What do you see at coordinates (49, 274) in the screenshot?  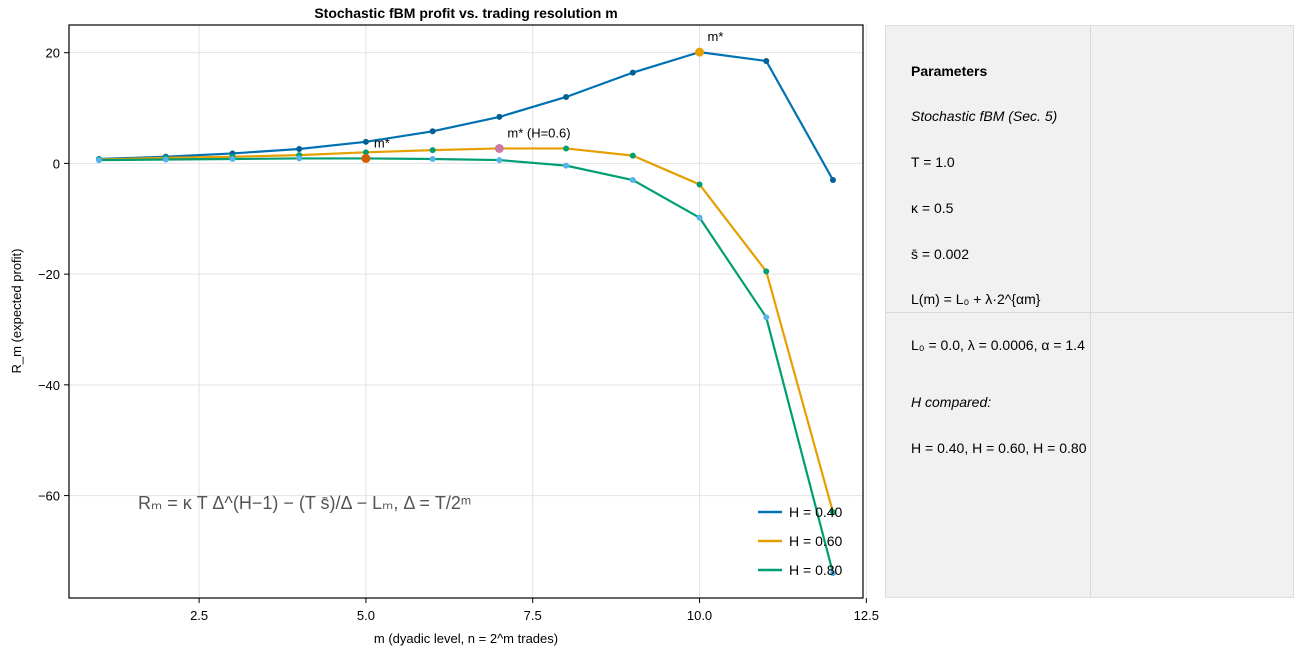 I see `y-tick-label: −20` at bounding box center [49, 274].